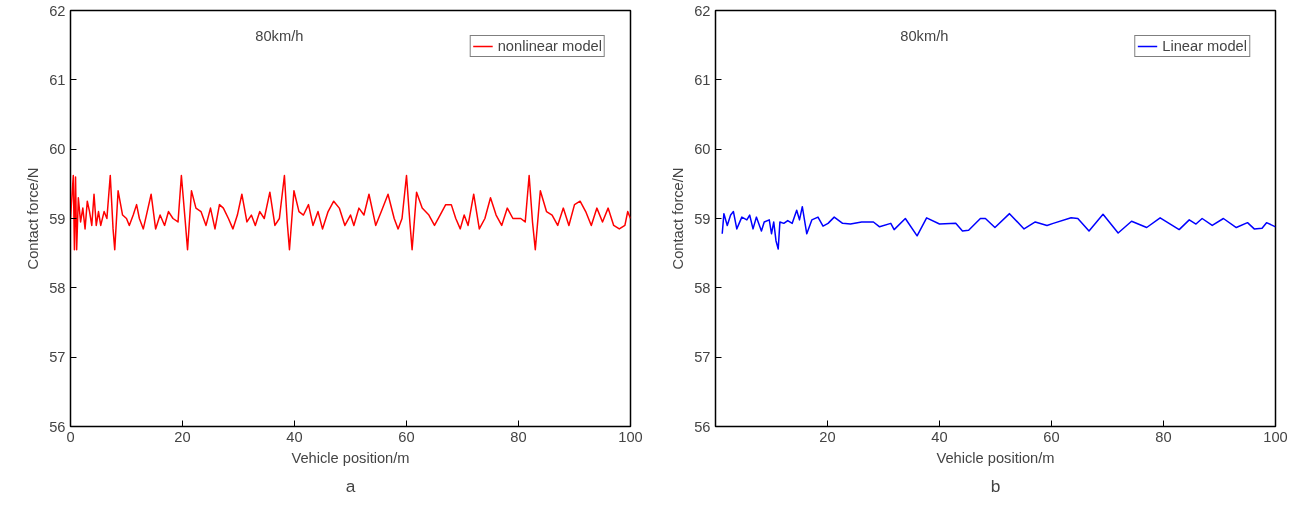  What do you see at coordinates (70, 436) in the screenshot?
I see `x-tick-label: 0` at bounding box center [70, 436].